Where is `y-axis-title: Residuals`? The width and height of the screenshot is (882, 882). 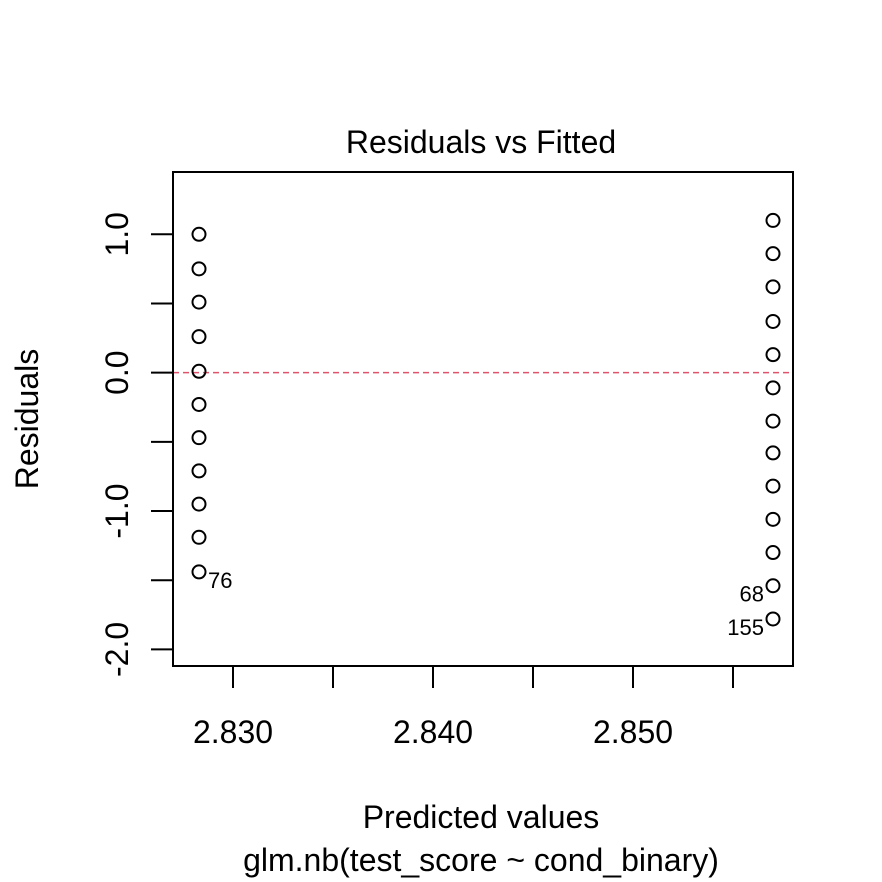
y-axis-title: Residuals is located at coordinates (27, 419).